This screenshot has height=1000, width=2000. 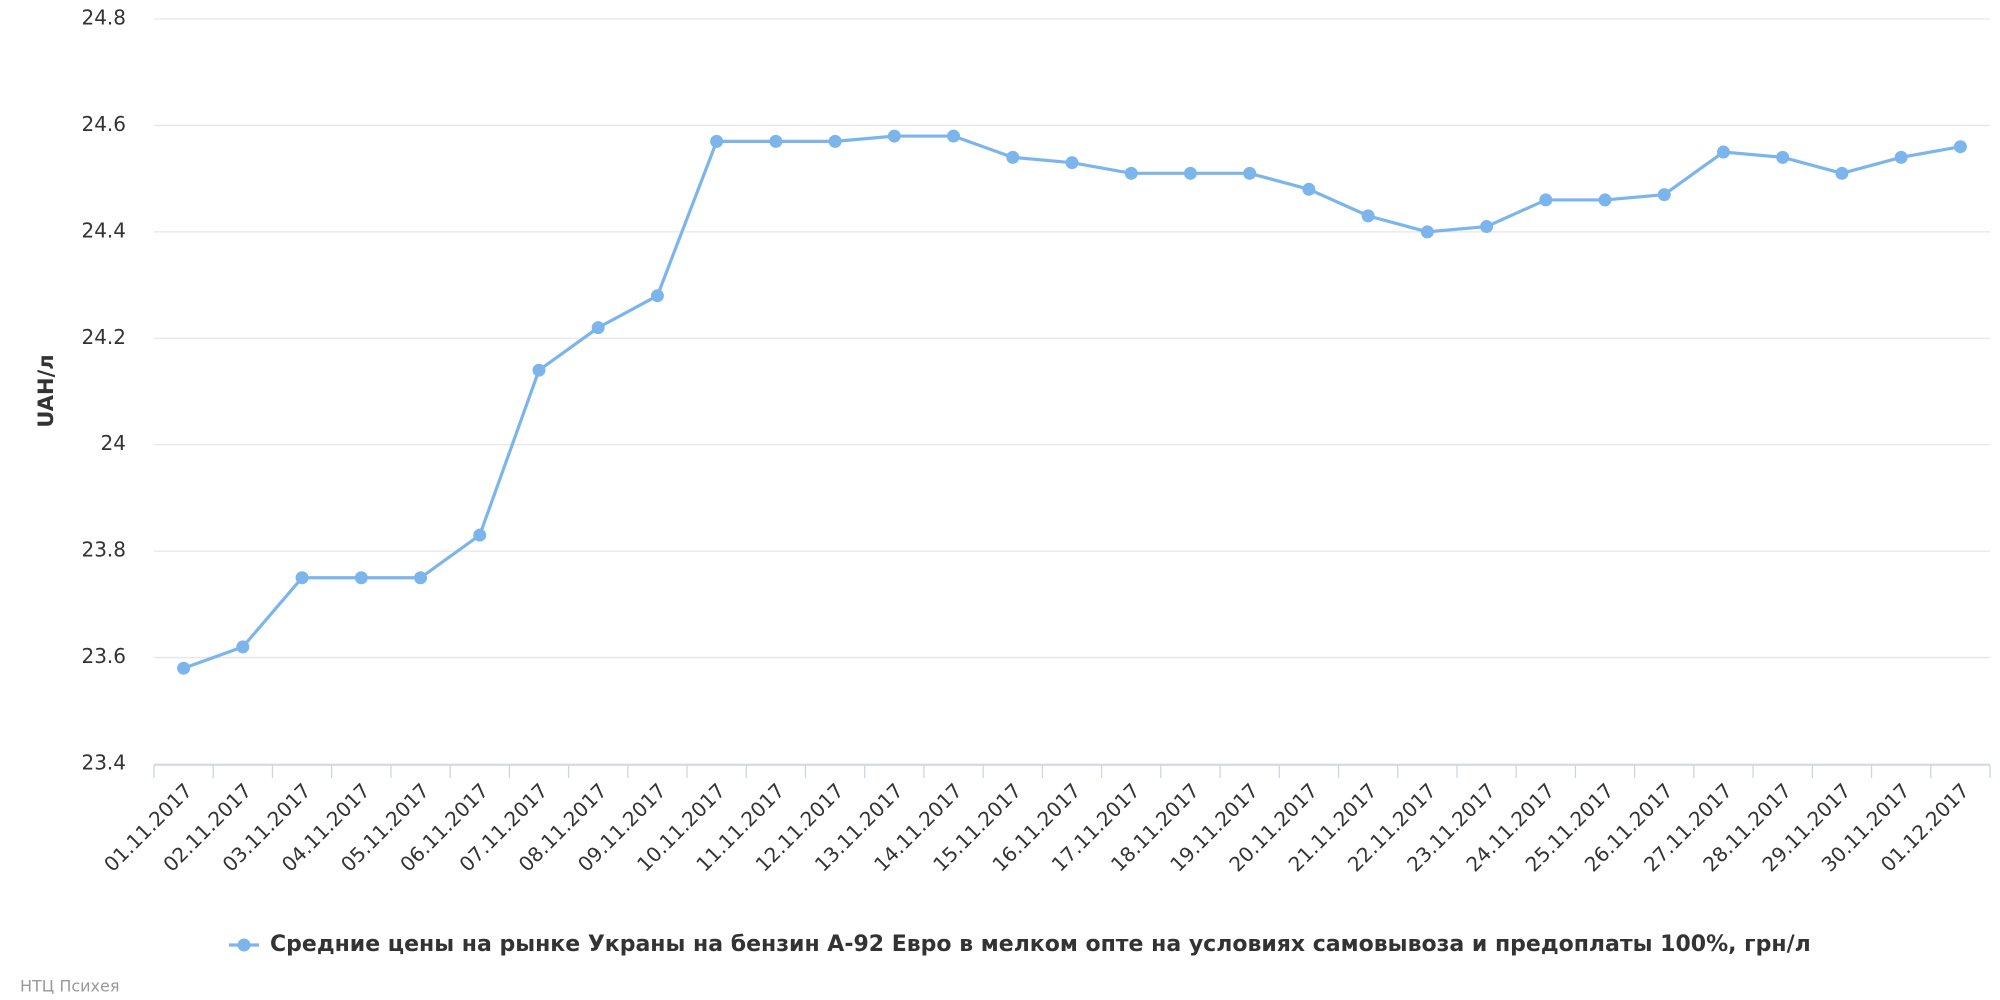 What do you see at coordinates (46, 390) in the screenshot?
I see `y-axis-title: UAH/л` at bounding box center [46, 390].